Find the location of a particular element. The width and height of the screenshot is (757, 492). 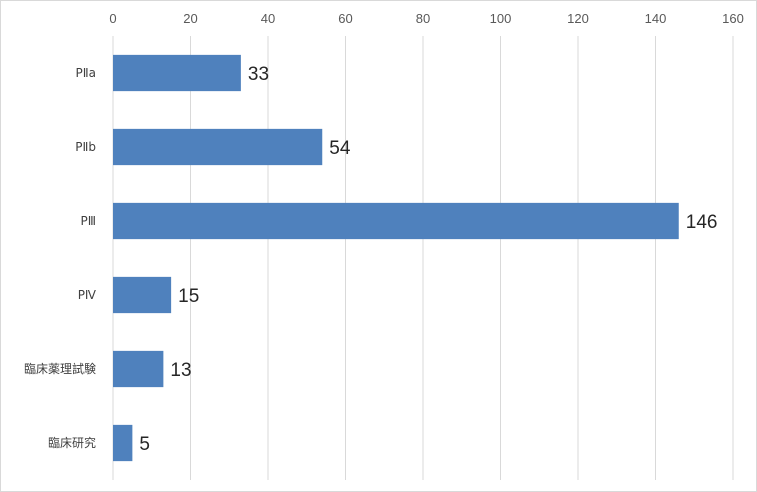

data-label: 5 is located at coordinates (144, 444).